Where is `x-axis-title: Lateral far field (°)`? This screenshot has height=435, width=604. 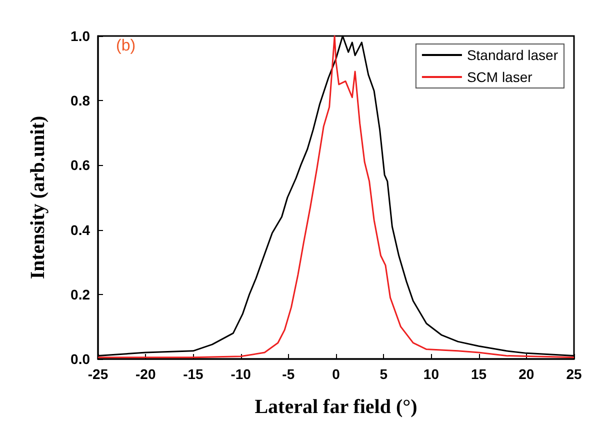 x-axis-title: Lateral far field (°) is located at coordinates (336, 407).